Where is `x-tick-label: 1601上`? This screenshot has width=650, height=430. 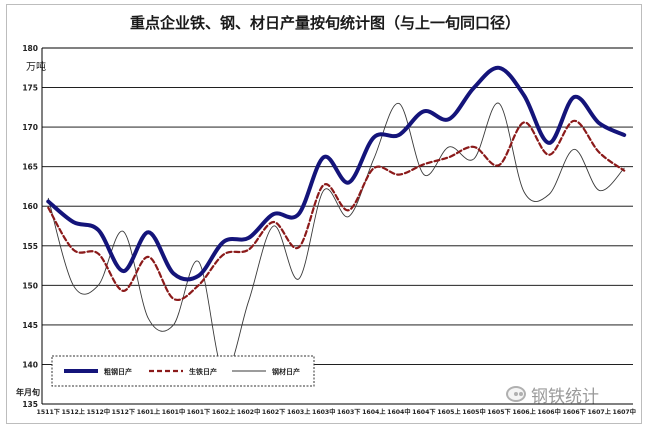 x-tick-label: 1601上 is located at coordinates (149, 412).